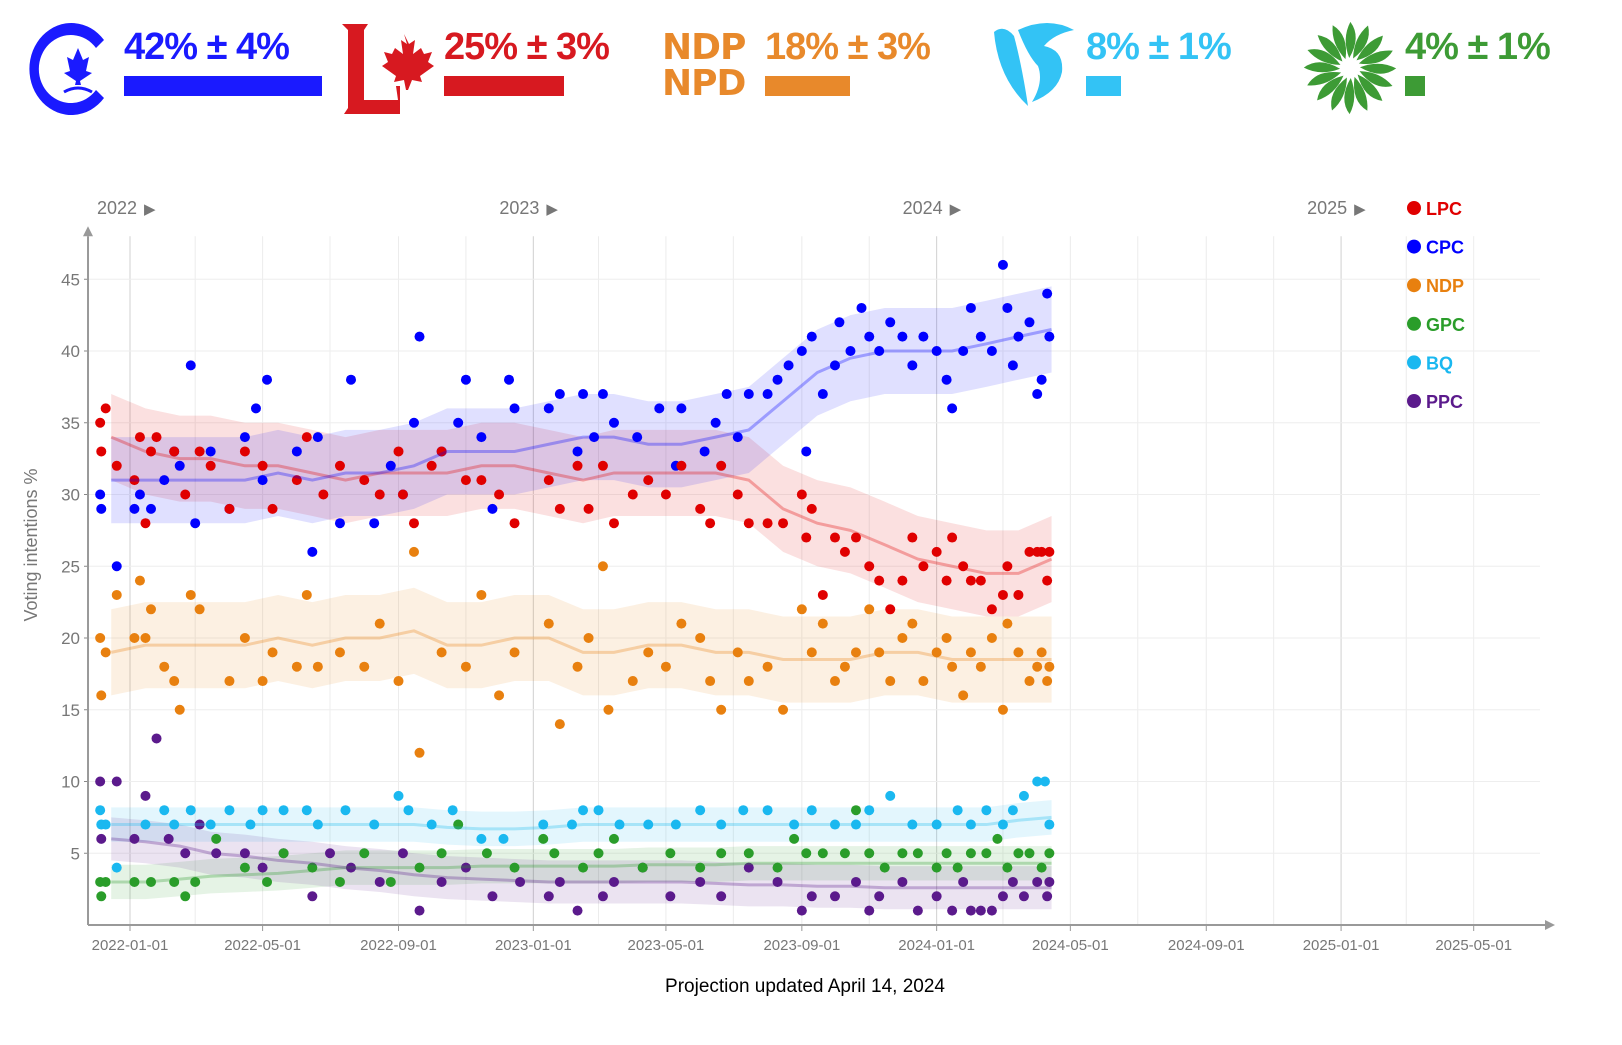 This screenshot has width=1622, height=1045. What do you see at coordinates (1444, 209) in the screenshot?
I see `legend-label-lpc: LPC` at bounding box center [1444, 209].